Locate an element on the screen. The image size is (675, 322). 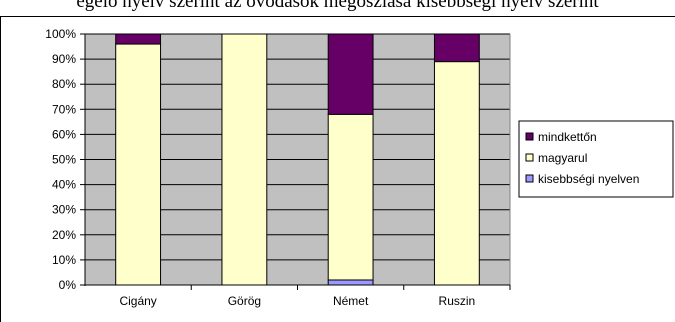
x-tick-label: Görög is located at coordinates (244, 301).